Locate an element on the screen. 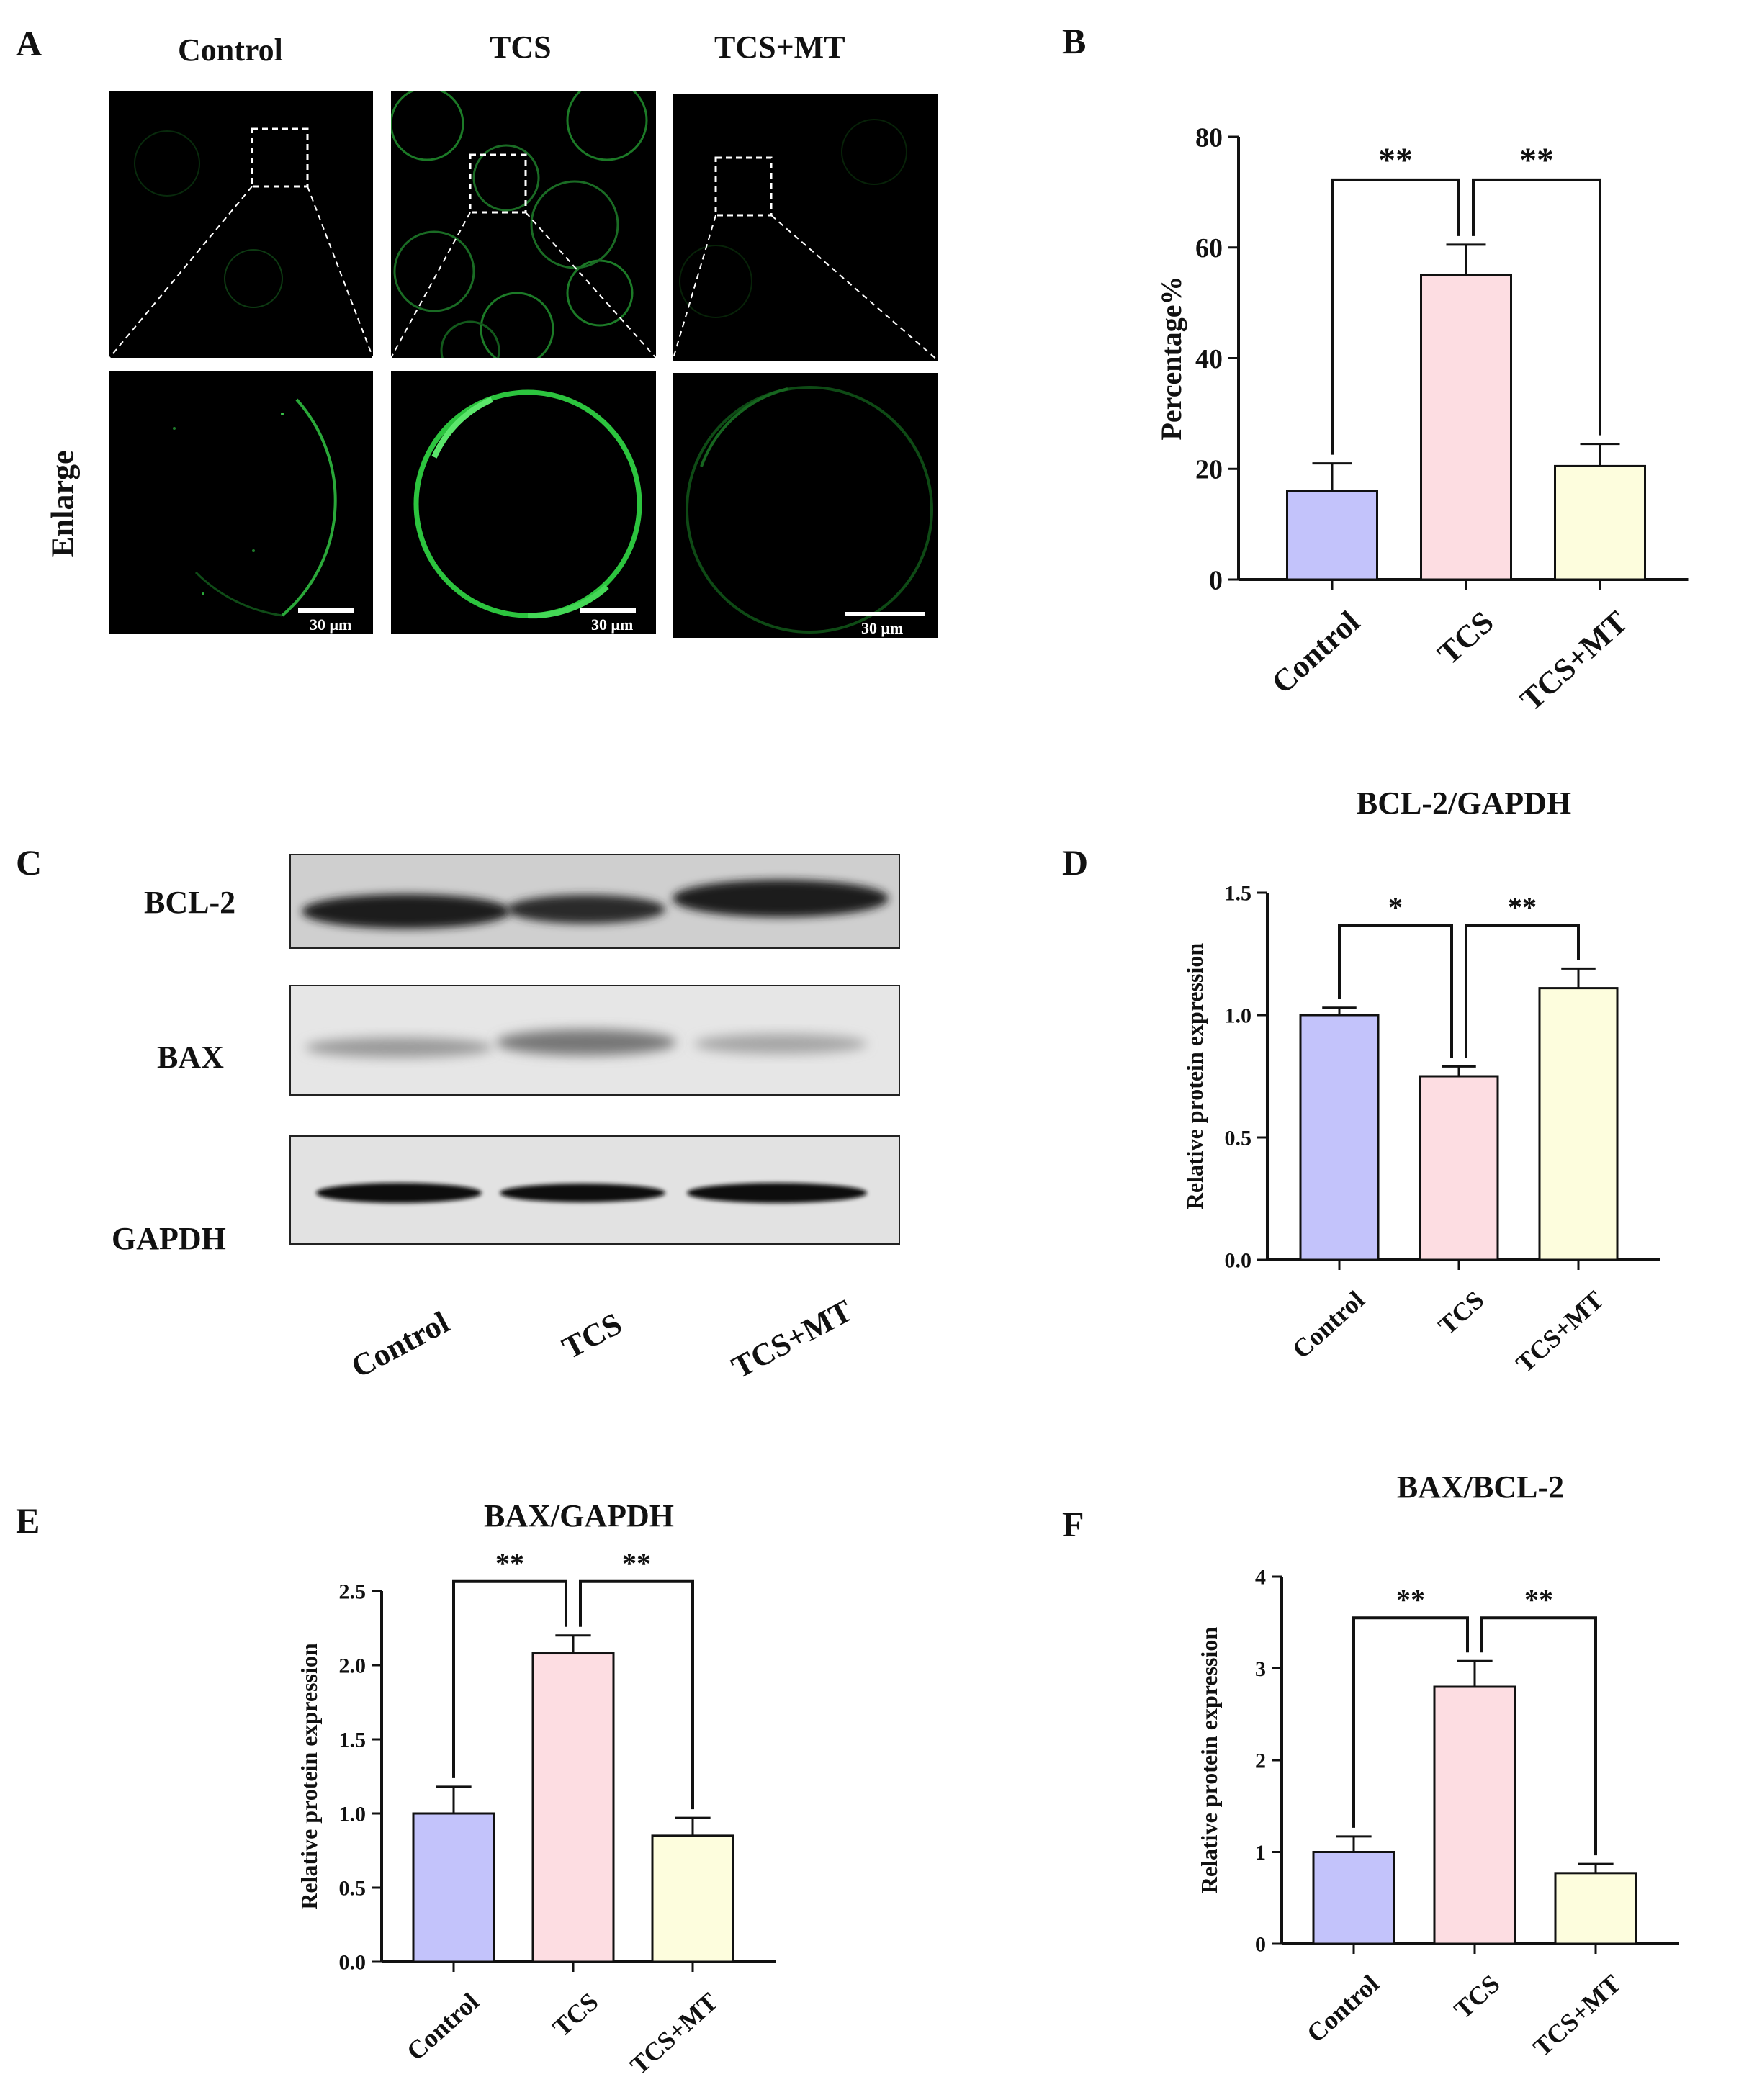 This screenshot has height=2100, width=1744. scale-bar-label-control: 30 μm is located at coordinates (331, 625).